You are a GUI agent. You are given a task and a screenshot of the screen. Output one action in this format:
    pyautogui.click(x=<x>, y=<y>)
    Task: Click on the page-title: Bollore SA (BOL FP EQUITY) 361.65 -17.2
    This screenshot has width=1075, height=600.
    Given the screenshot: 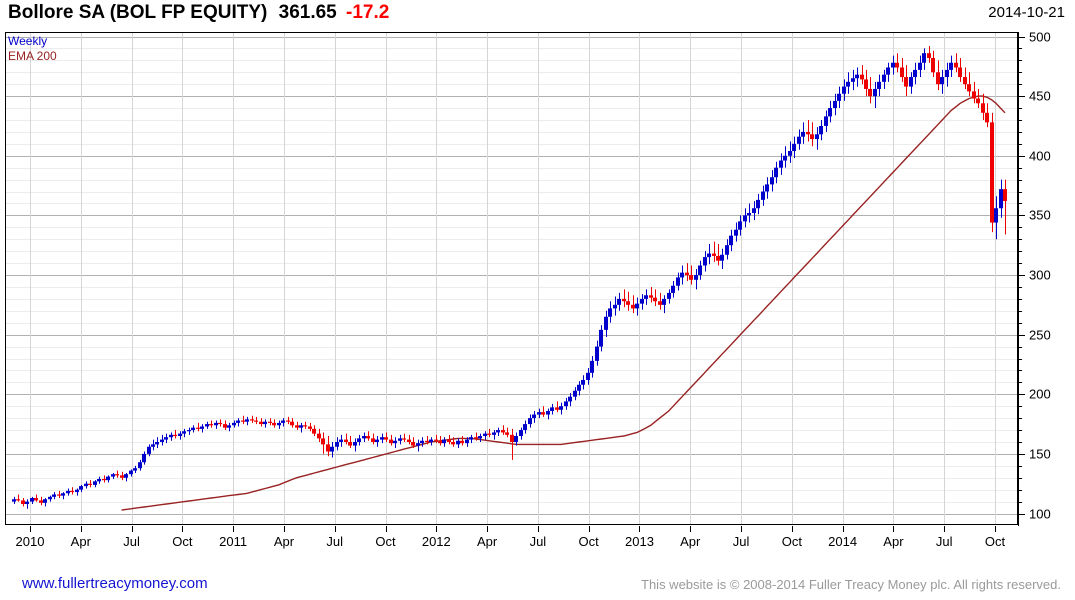 What is the action you would take?
    pyautogui.click(x=198, y=13)
    